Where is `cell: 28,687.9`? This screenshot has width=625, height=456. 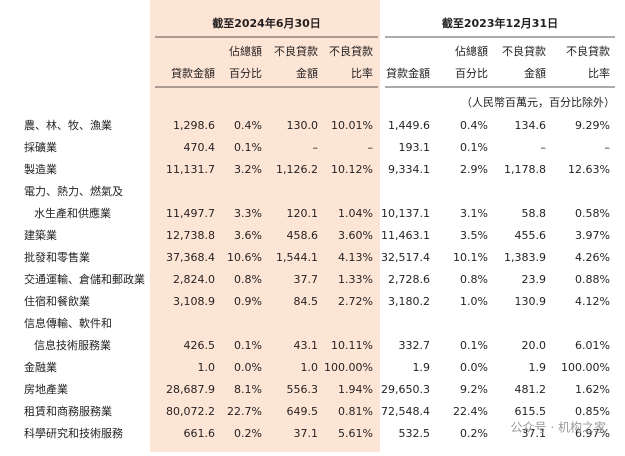 cell: 28,687.9 is located at coordinates (190, 389).